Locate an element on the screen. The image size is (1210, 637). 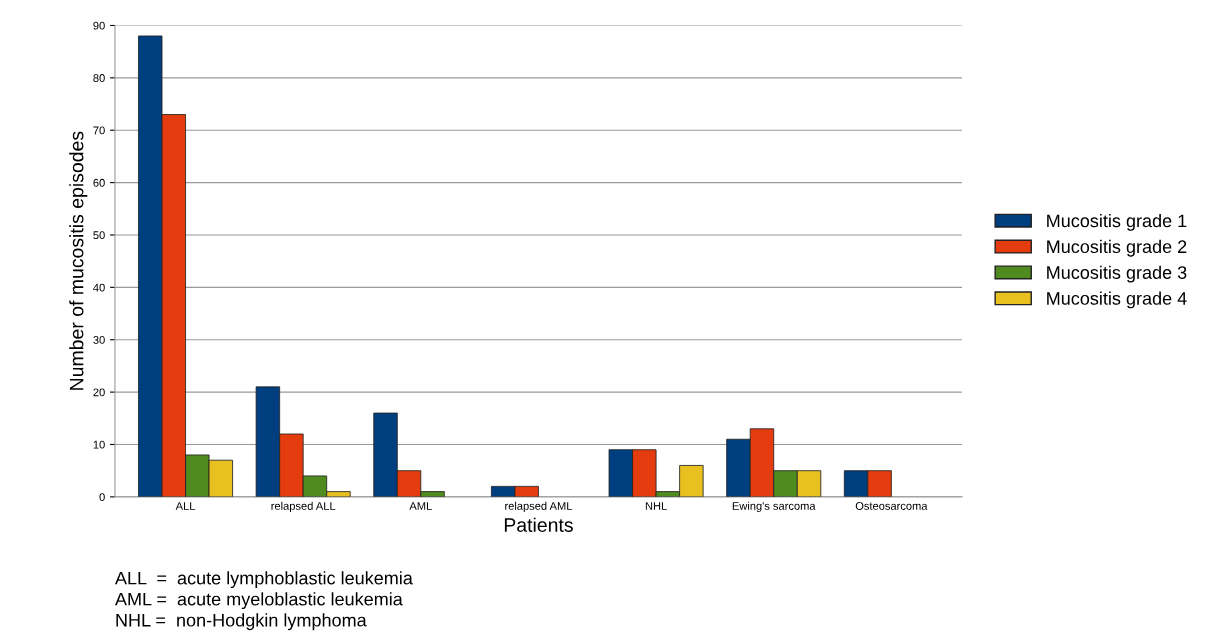
text: ALL = acute lymphoblastic leukemia is located at coordinates (263, 580).